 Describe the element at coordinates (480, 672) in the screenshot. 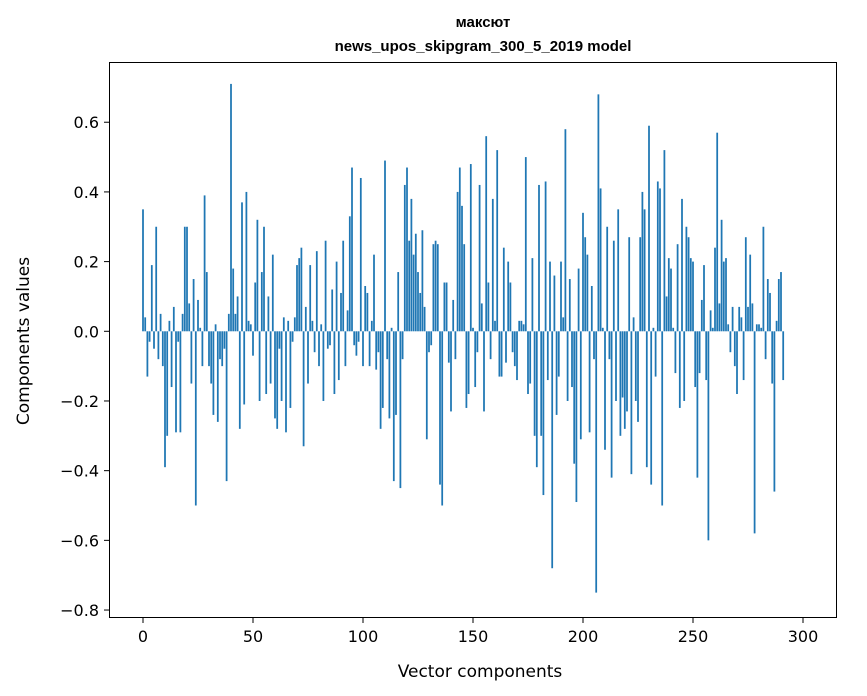

I see `x-axis-label: Vector components` at that location.